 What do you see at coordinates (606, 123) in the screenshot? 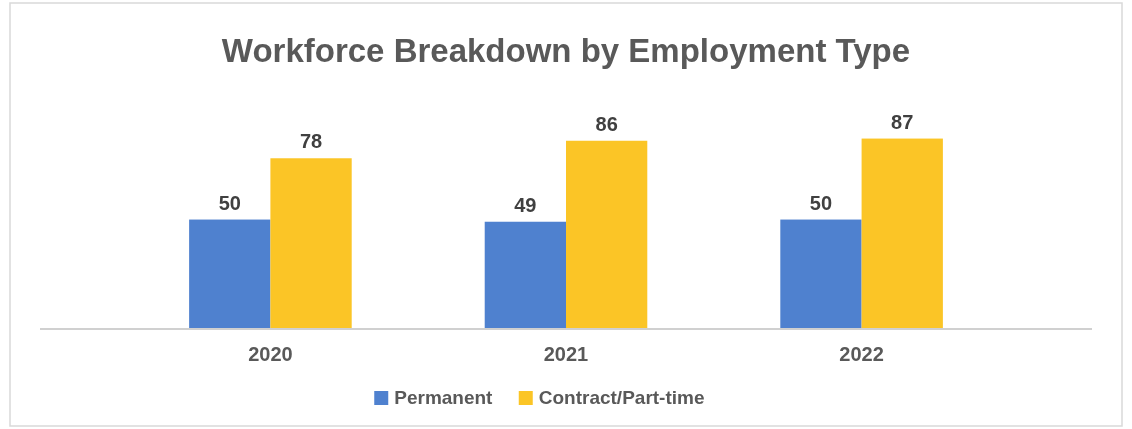
I see `data-label: 86` at bounding box center [606, 123].